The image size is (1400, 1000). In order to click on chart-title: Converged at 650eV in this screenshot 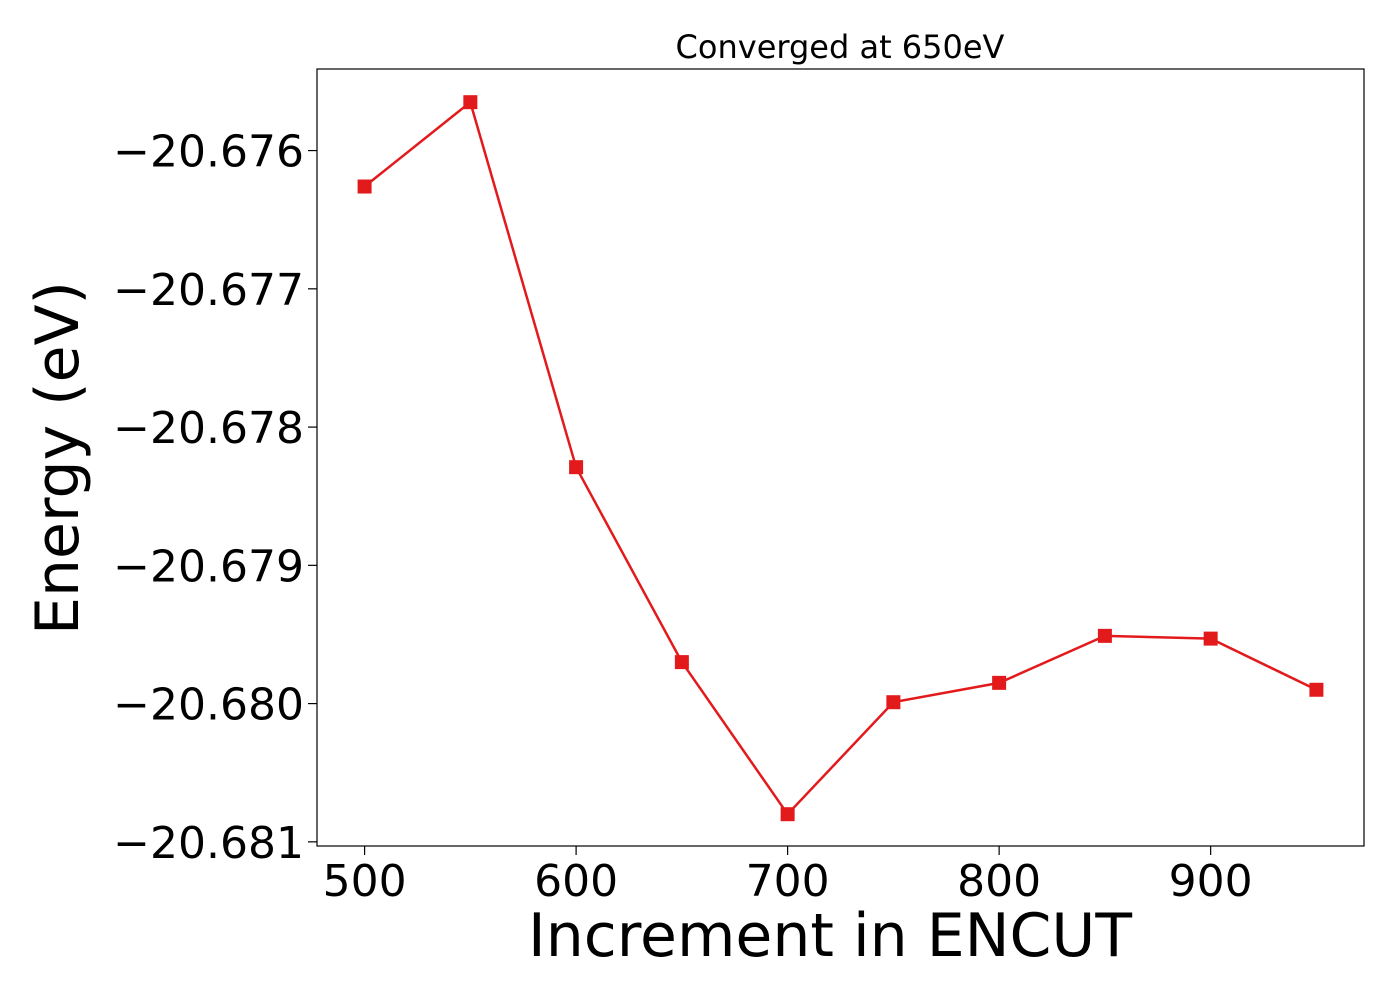, I will do `click(840, 47)`.